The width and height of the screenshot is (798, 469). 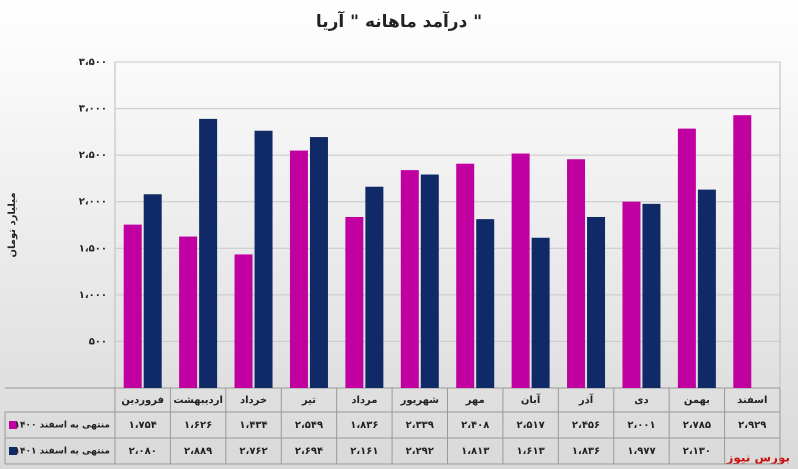 I want to click on x-tick-label: خرداد, so click(x=253, y=400).